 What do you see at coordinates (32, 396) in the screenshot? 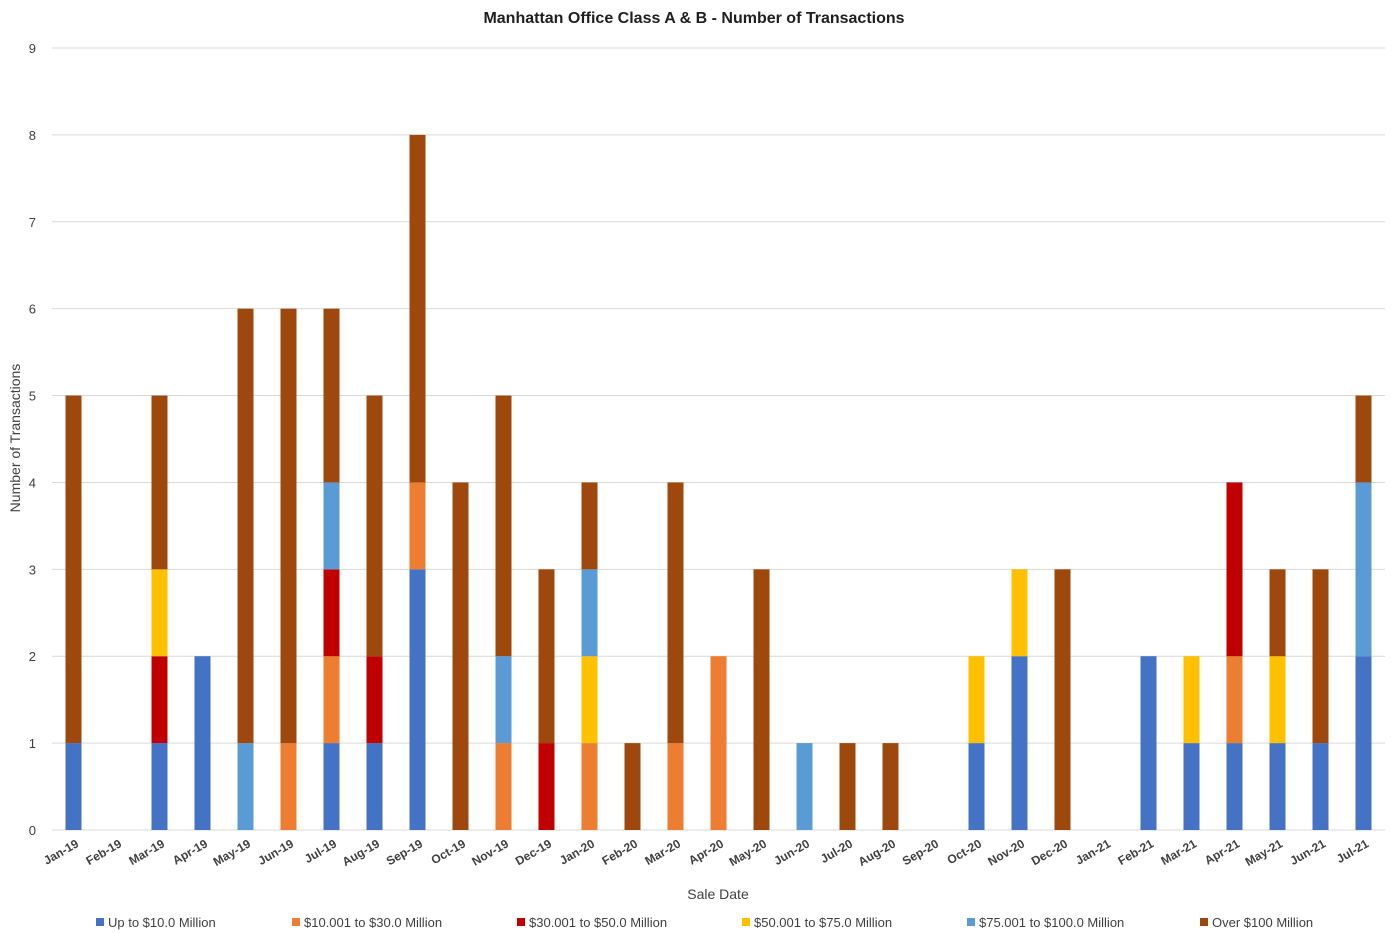
I see `y-tick-label: 5` at bounding box center [32, 396].